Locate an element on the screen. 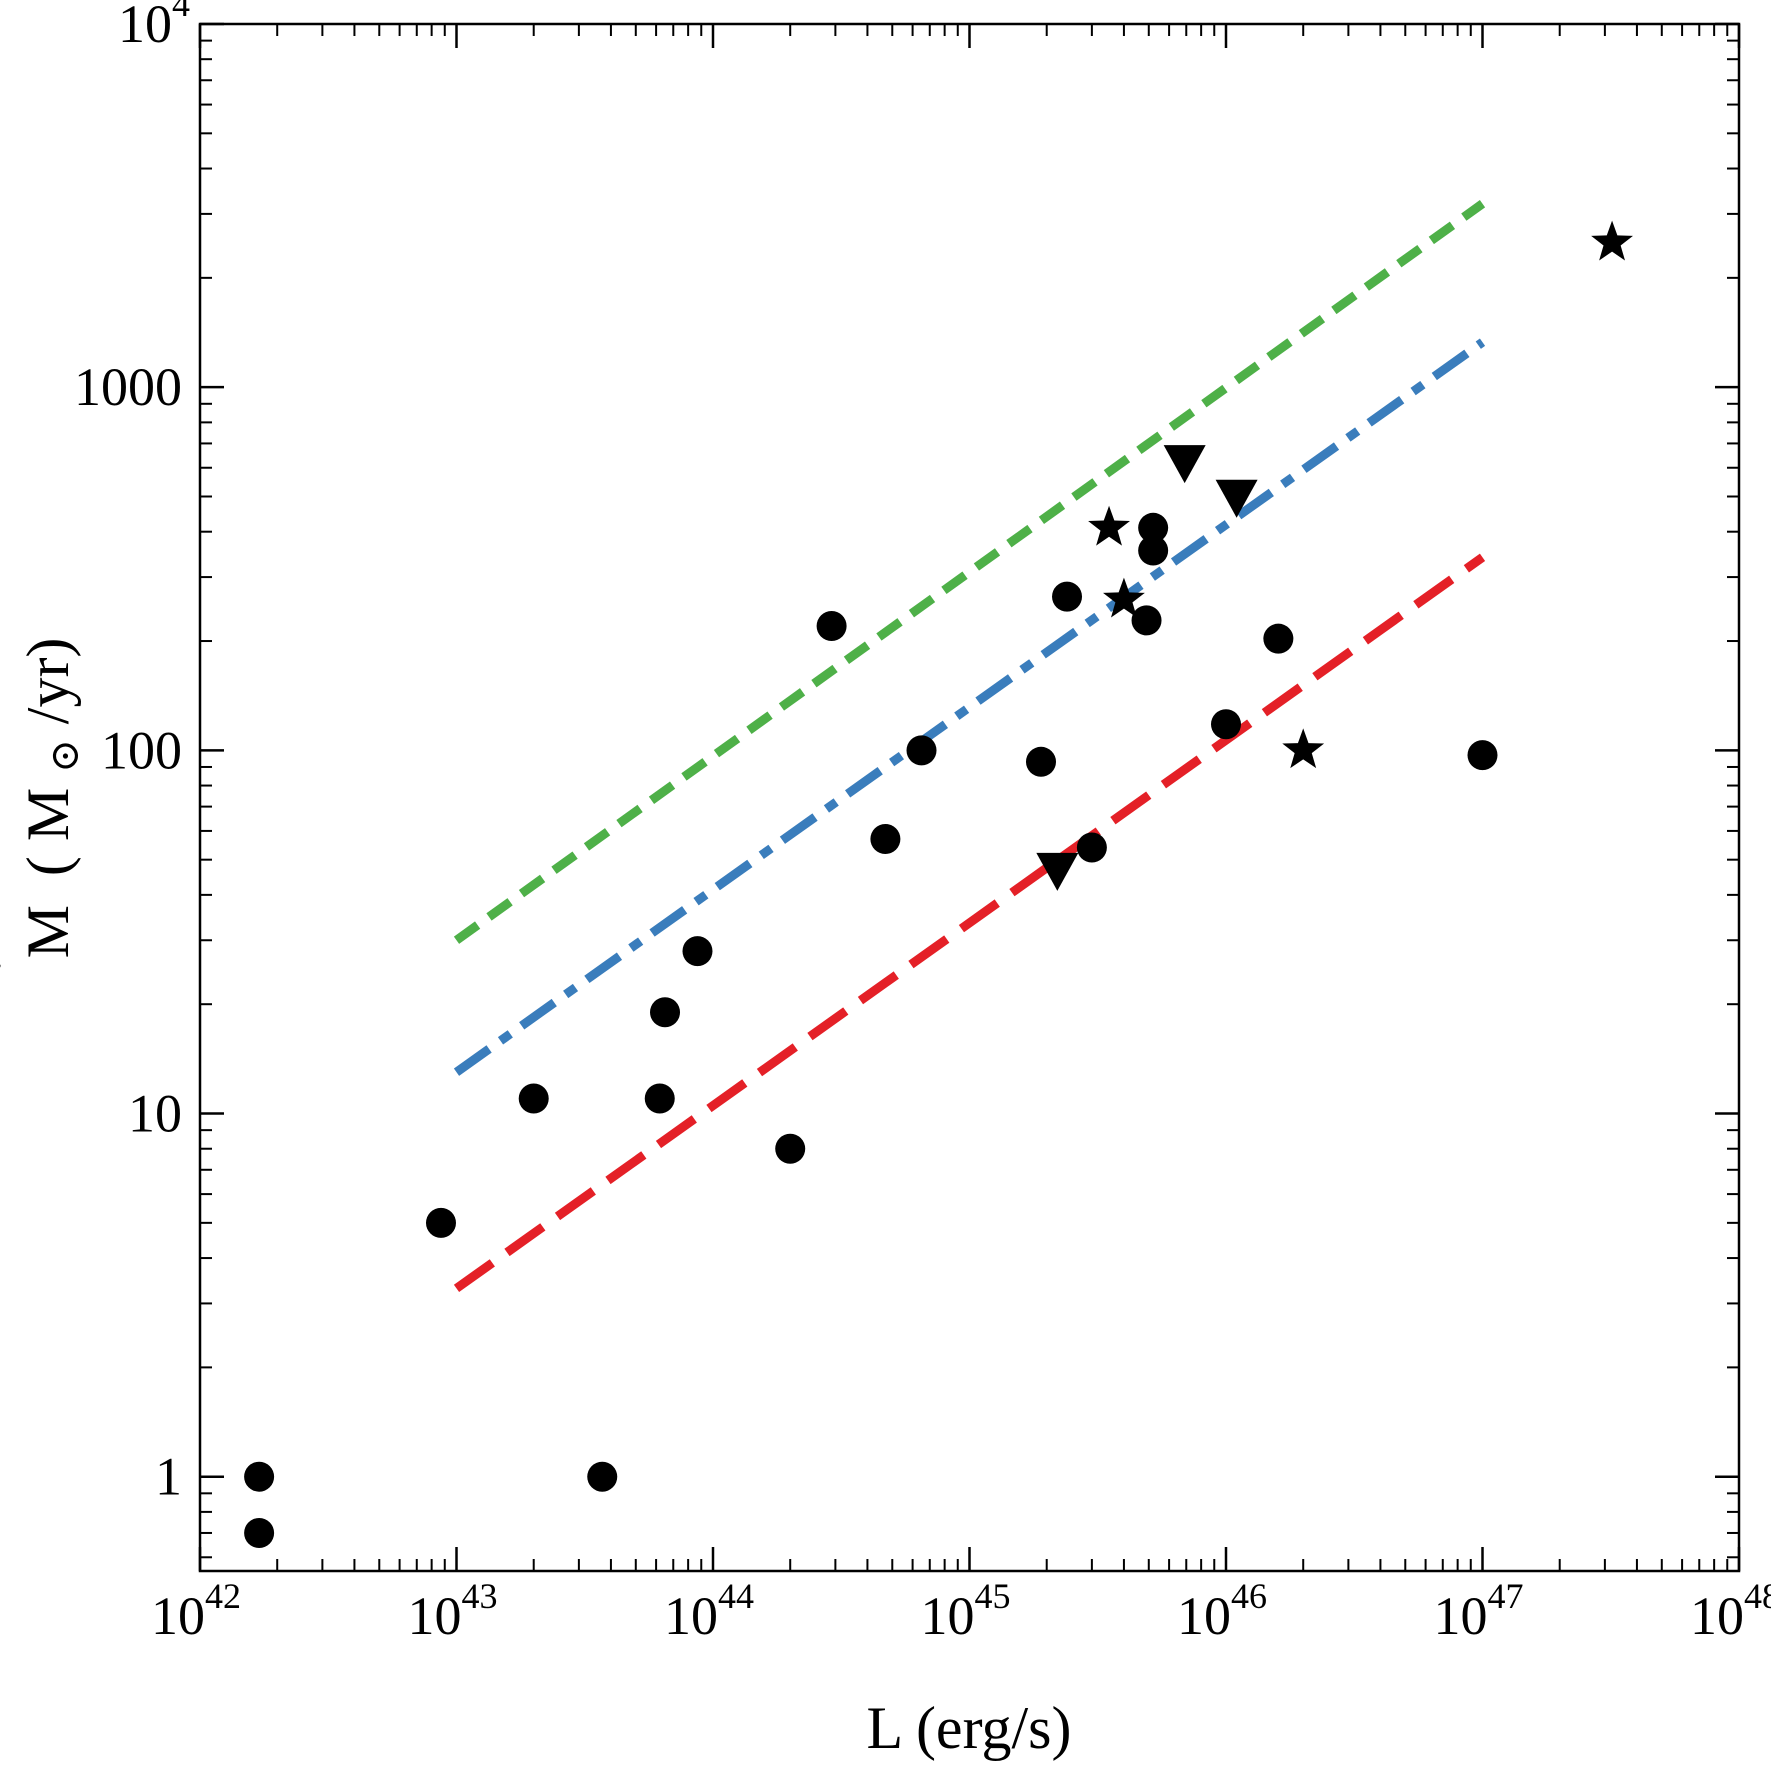 Image resolution: width=1771 pixels, height=1771 pixels. x-tick-label: 1042 is located at coordinates (196, 1611).